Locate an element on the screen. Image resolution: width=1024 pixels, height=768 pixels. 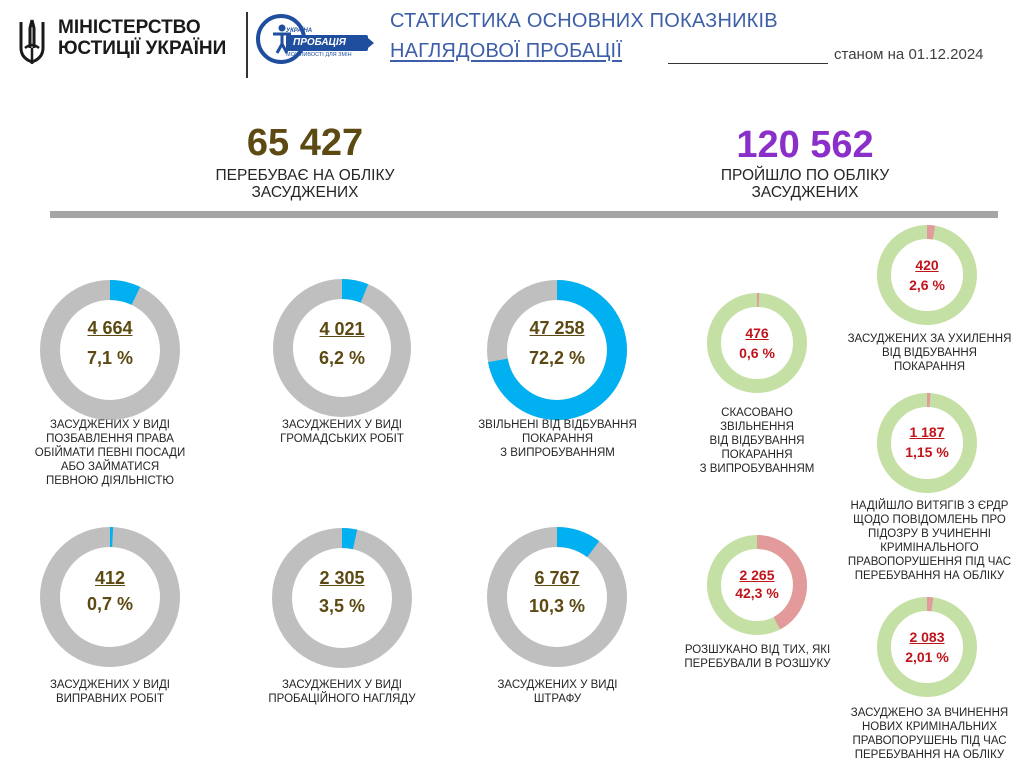
donut-percent: 72,2 % is located at coordinates (557, 358).